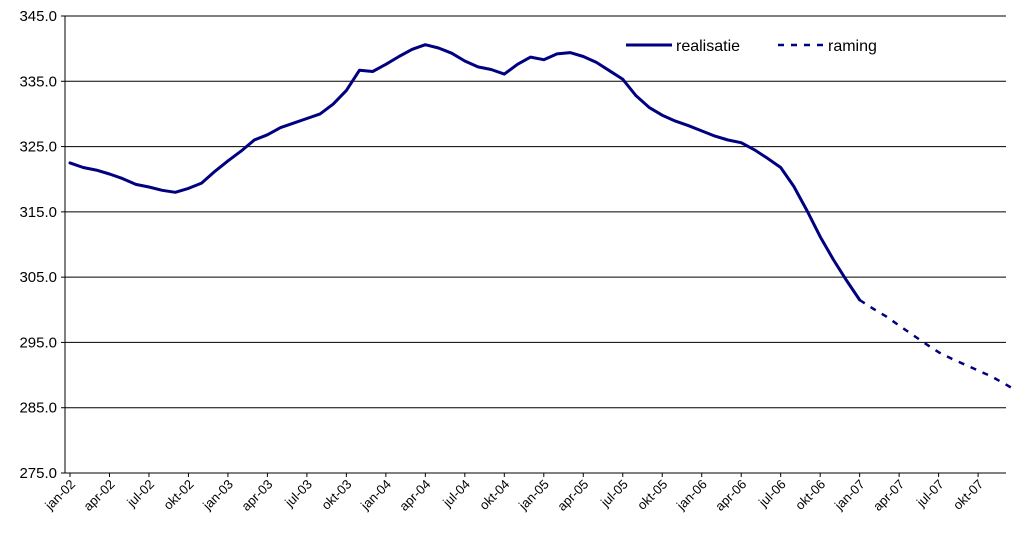  What do you see at coordinates (336, 495) in the screenshot?
I see `x-tick-label: okt-03` at bounding box center [336, 495].